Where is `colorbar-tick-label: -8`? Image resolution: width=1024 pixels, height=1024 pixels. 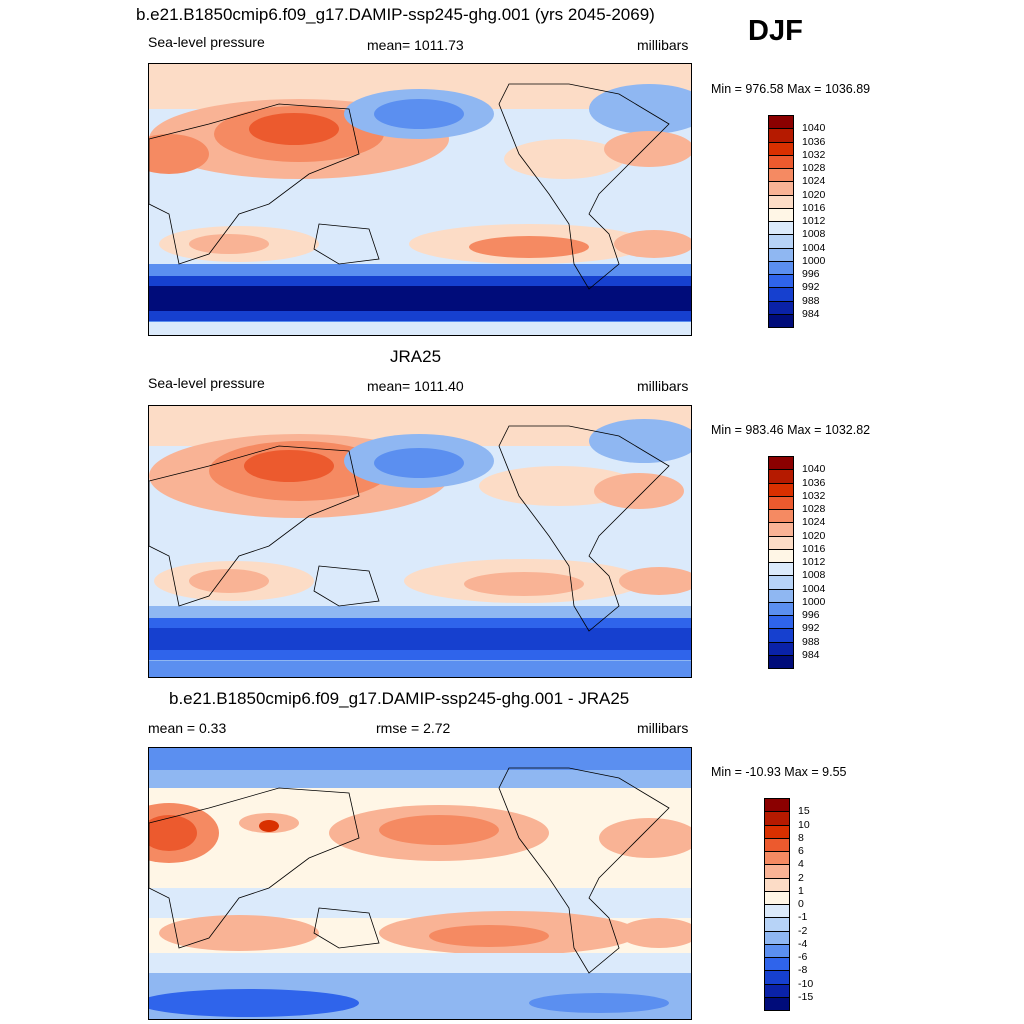
colorbar-tick-label: -8 is located at coordinates (803, 970).